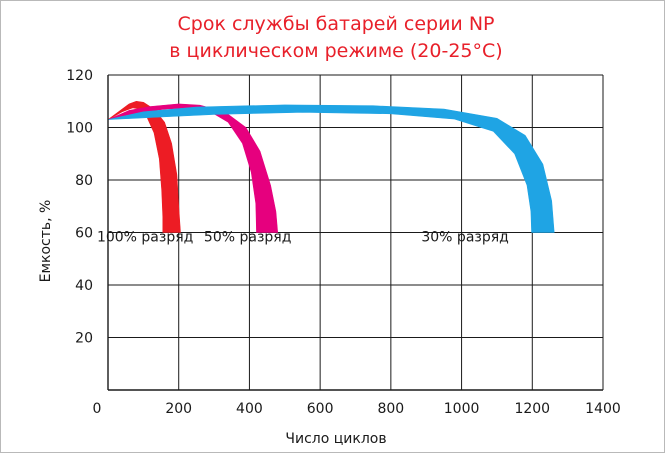  I want to click on x-axis-label: Число циклов, so click(335, 439).